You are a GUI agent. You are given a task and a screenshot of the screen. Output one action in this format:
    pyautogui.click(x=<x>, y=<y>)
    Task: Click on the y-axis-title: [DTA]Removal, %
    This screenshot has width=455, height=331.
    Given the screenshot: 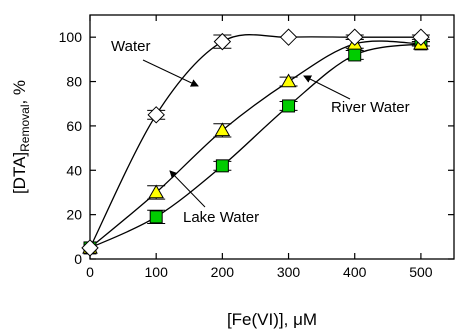 What is the action you would take?
    pyautogui.click(x=21, y=137)
    